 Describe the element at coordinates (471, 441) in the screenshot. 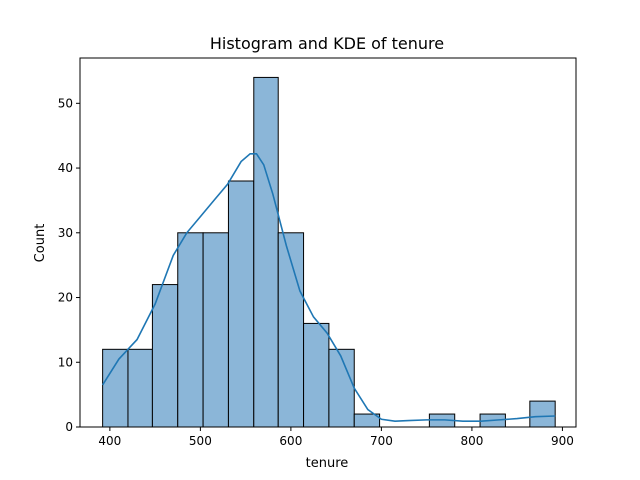

I see `x-tick-label: 800` at that location.